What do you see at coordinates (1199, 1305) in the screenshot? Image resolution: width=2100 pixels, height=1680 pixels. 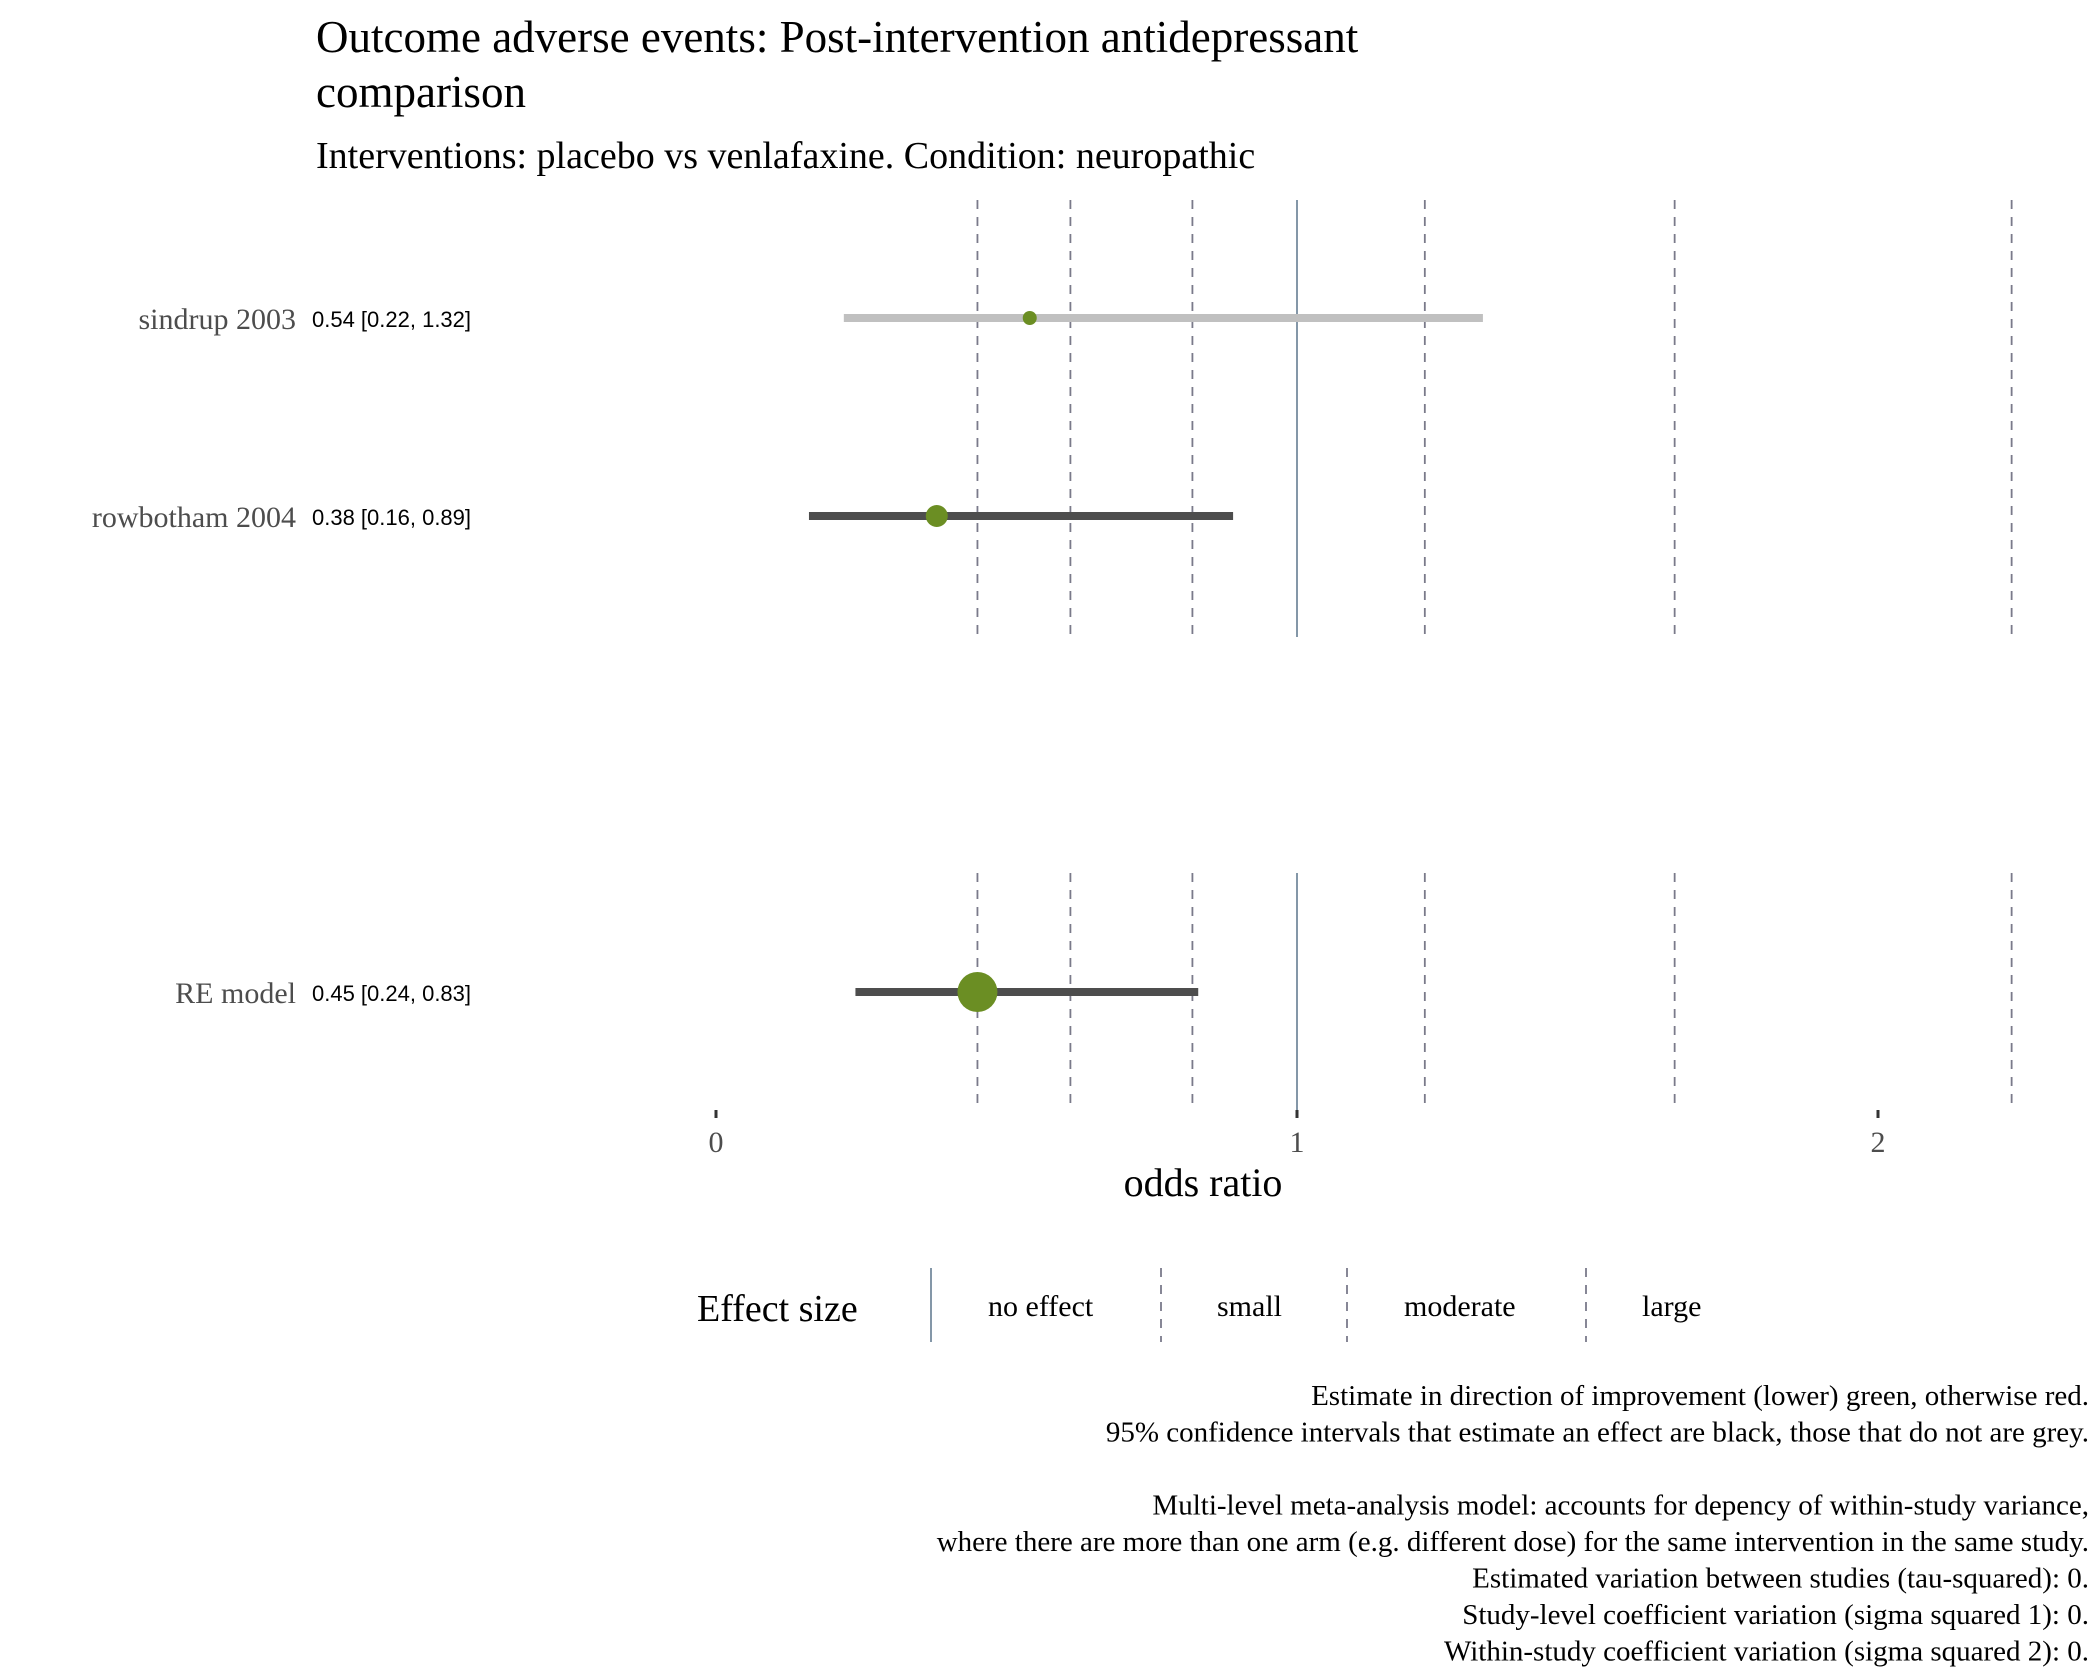 I see `legend: Effect size no effect small moderate large` at bounding box center [1199, 1305].